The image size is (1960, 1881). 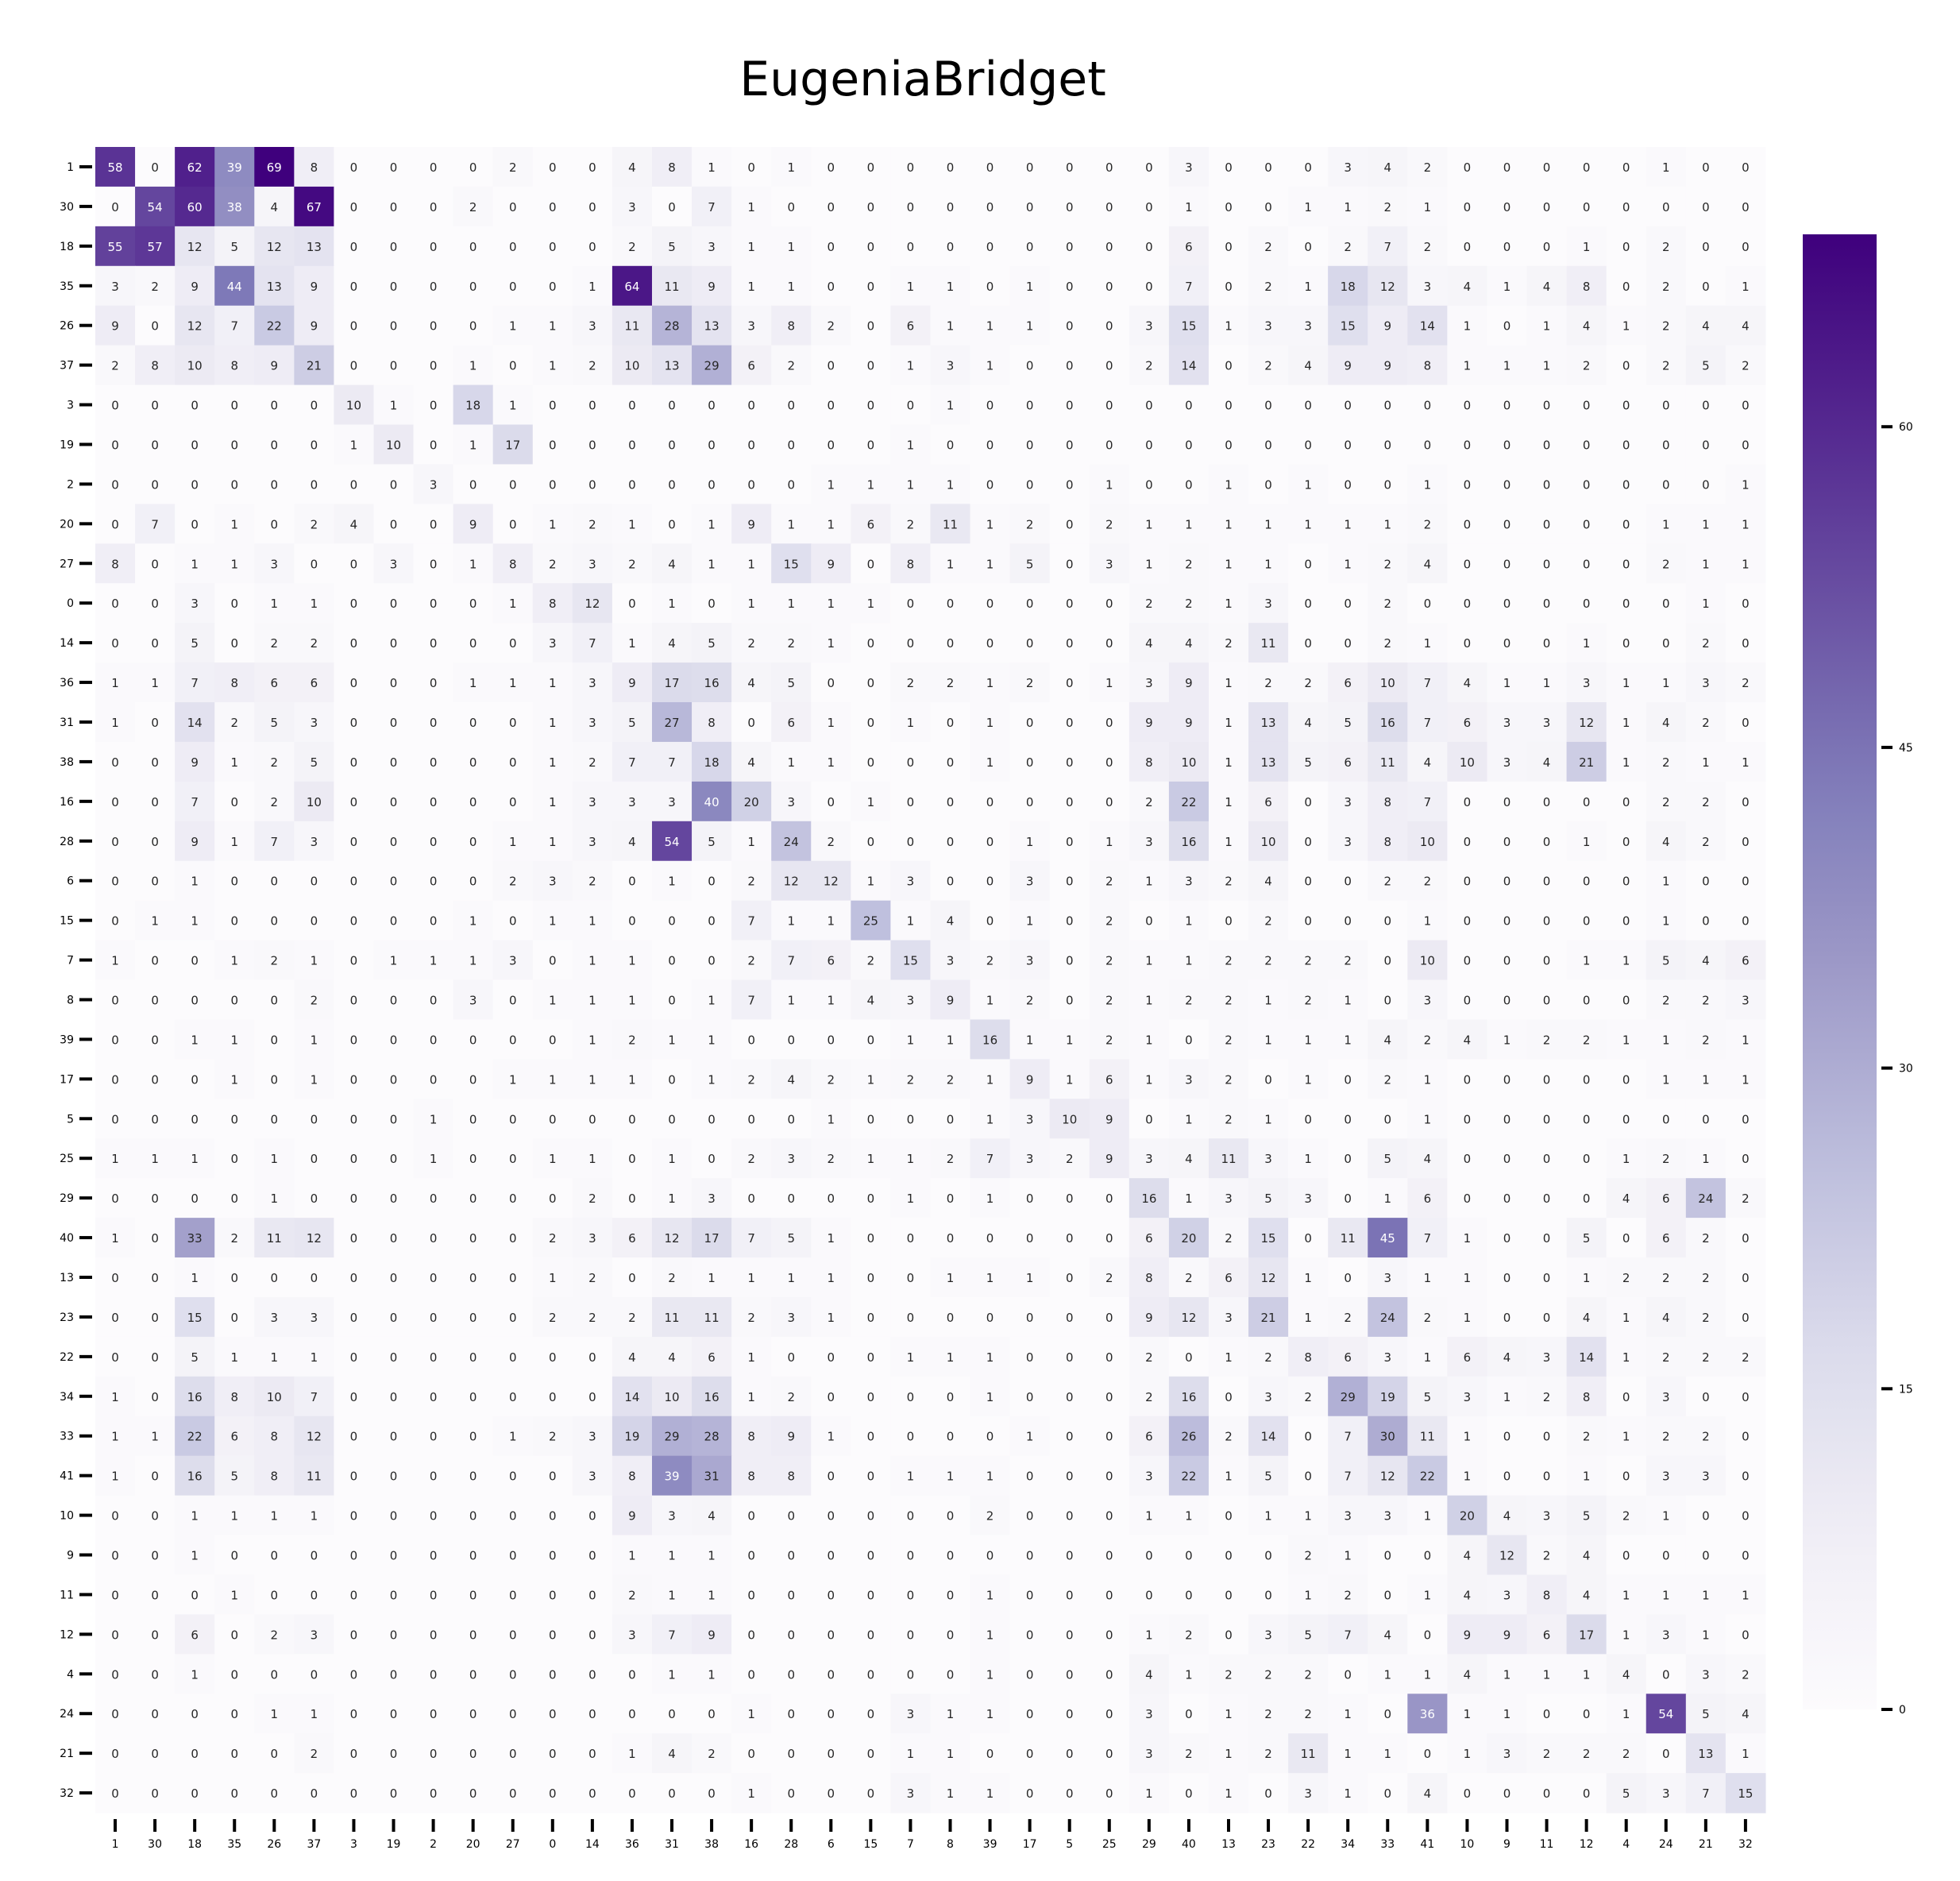 I want to click on cell-value-r34-c41: 0, so click(x=1746, y=1517).